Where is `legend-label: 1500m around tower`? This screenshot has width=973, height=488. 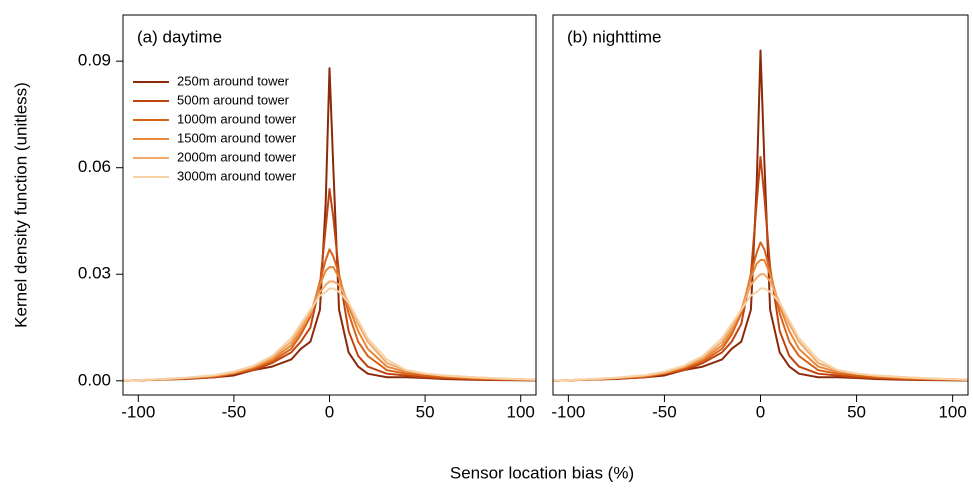 legend-label: 1500m around tower is located at coordinates (237, 137).